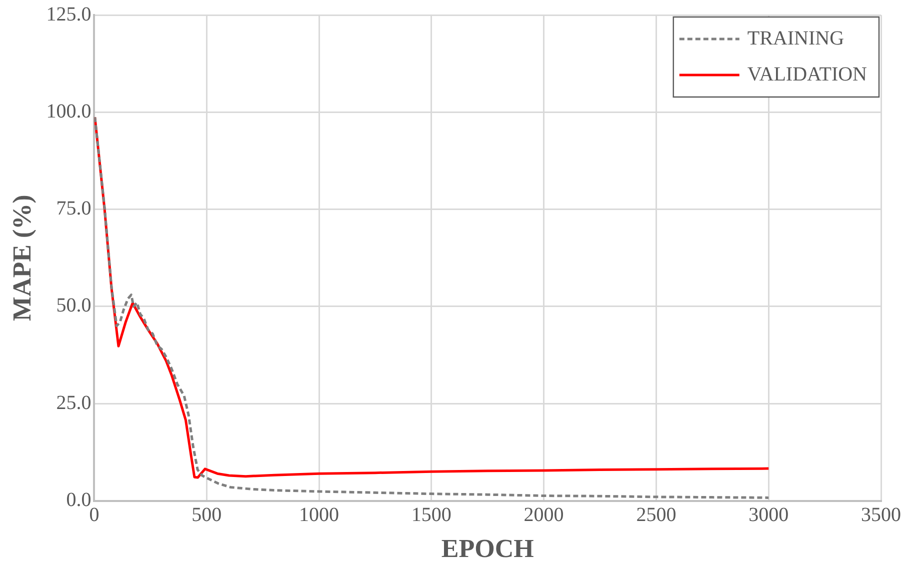 The width and height of the screenshot is (911, 574). Describe the element at coordinates (656, 515) in the screenshot. I see `x-tick-label: 2500` at that location.